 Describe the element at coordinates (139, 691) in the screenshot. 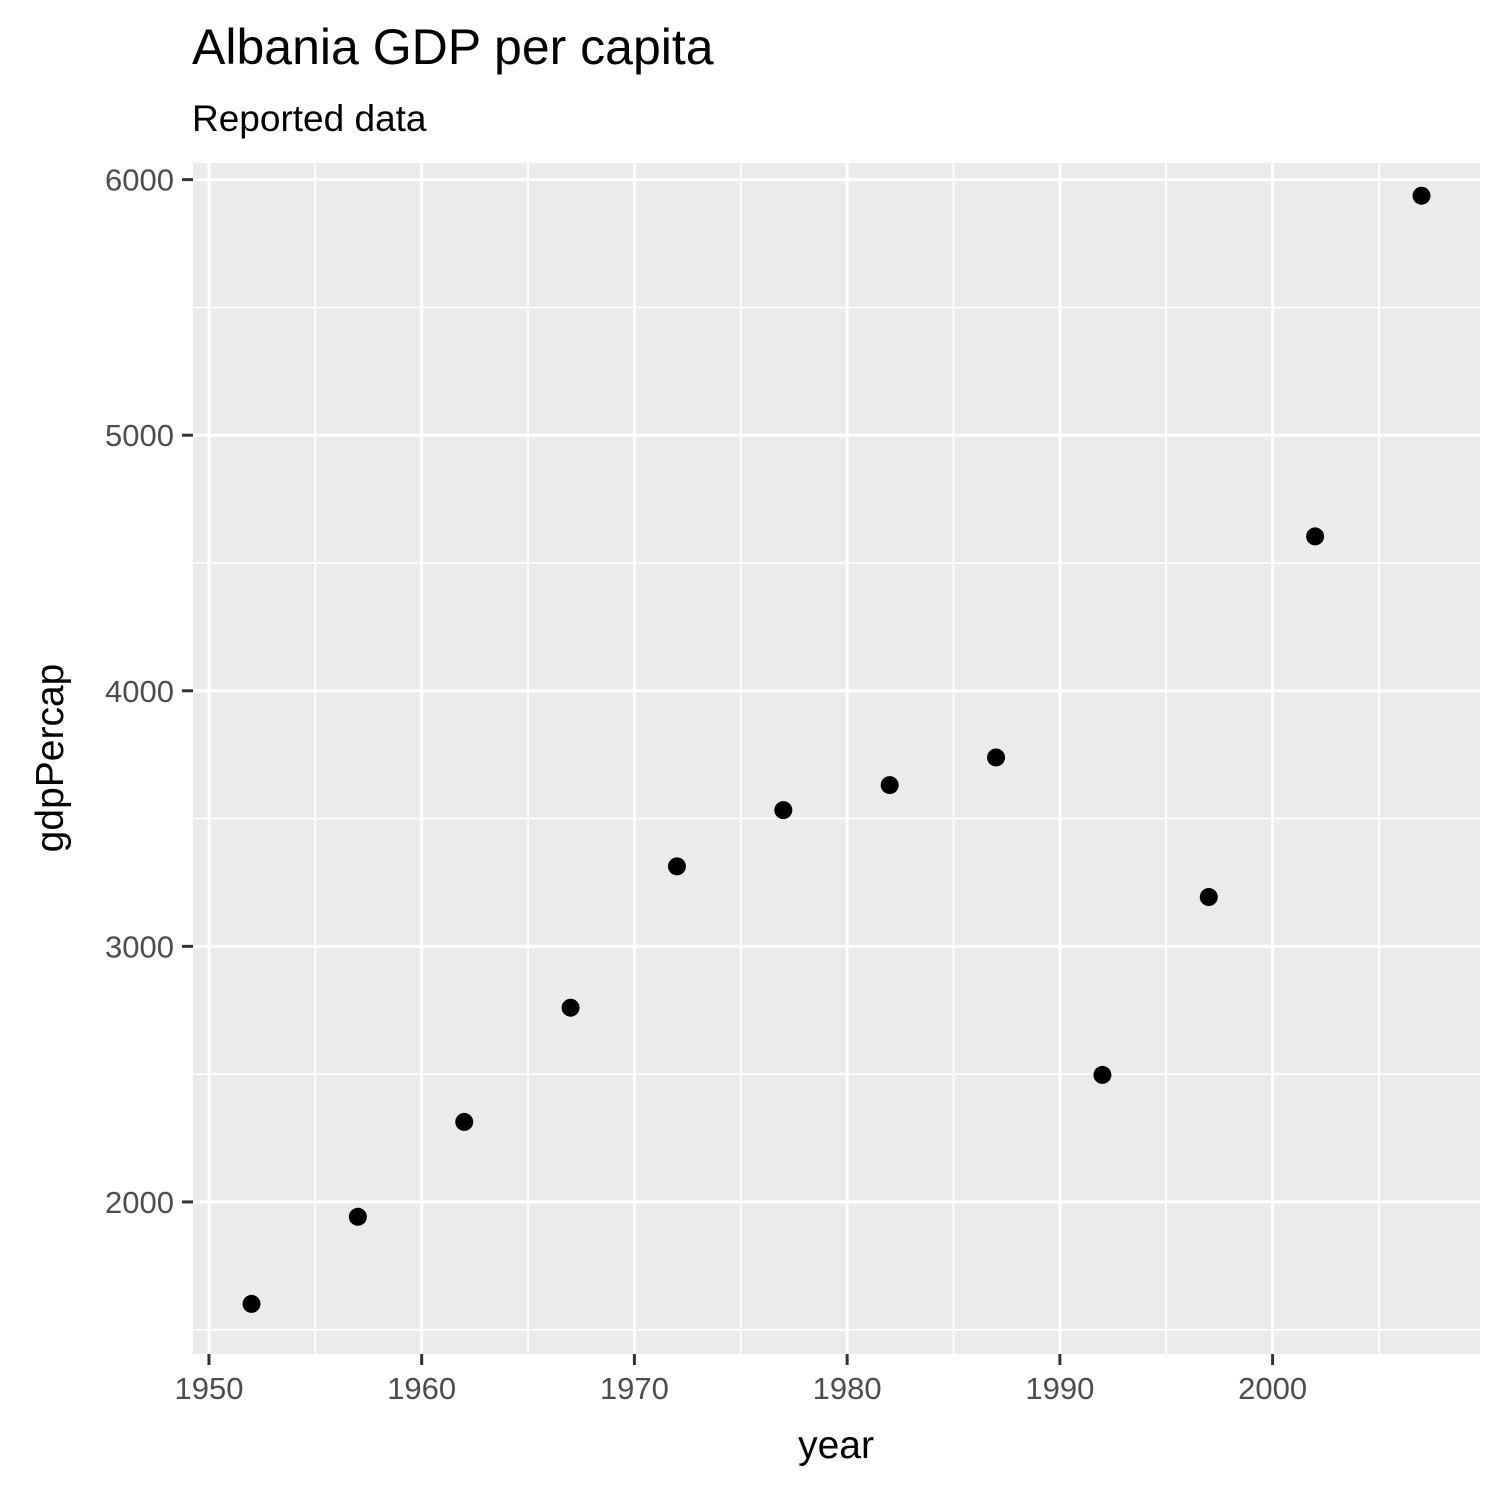

I see `y-tick-label: 4000` at that location.